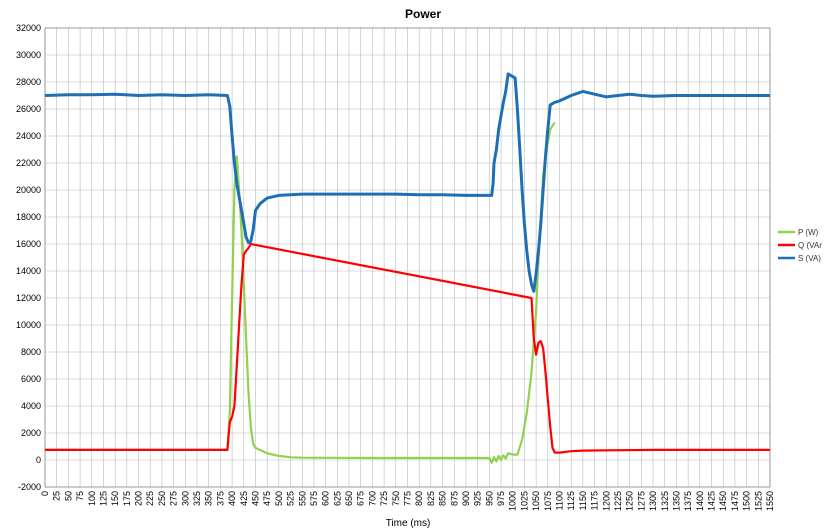 This screenshot has height=530, width=830. I want to click on x-tick-label: 425, so click(244, 498).